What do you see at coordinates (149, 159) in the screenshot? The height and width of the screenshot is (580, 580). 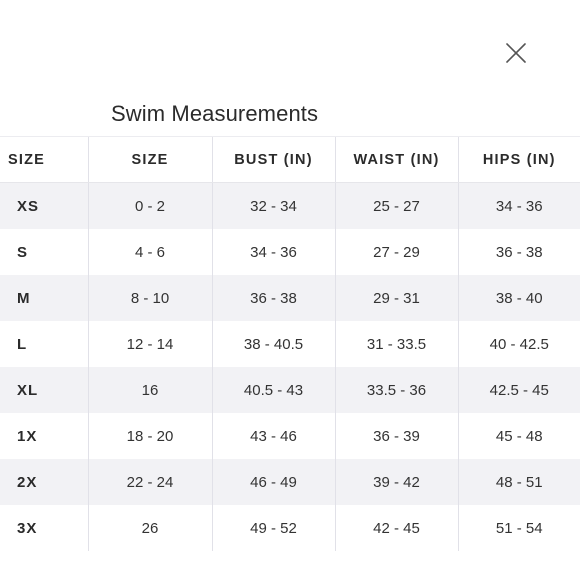 I see `header-size-number: SIZE` at bounding box center [149, 159].